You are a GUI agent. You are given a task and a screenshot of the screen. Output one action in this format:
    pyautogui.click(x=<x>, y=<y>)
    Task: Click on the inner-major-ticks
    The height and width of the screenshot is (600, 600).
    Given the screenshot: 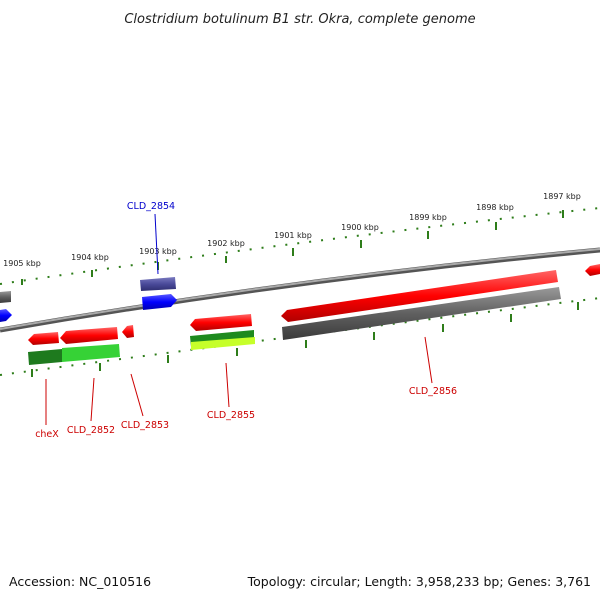 What is the action you would take?
    pyautogui.click(x=305, y=339)
    